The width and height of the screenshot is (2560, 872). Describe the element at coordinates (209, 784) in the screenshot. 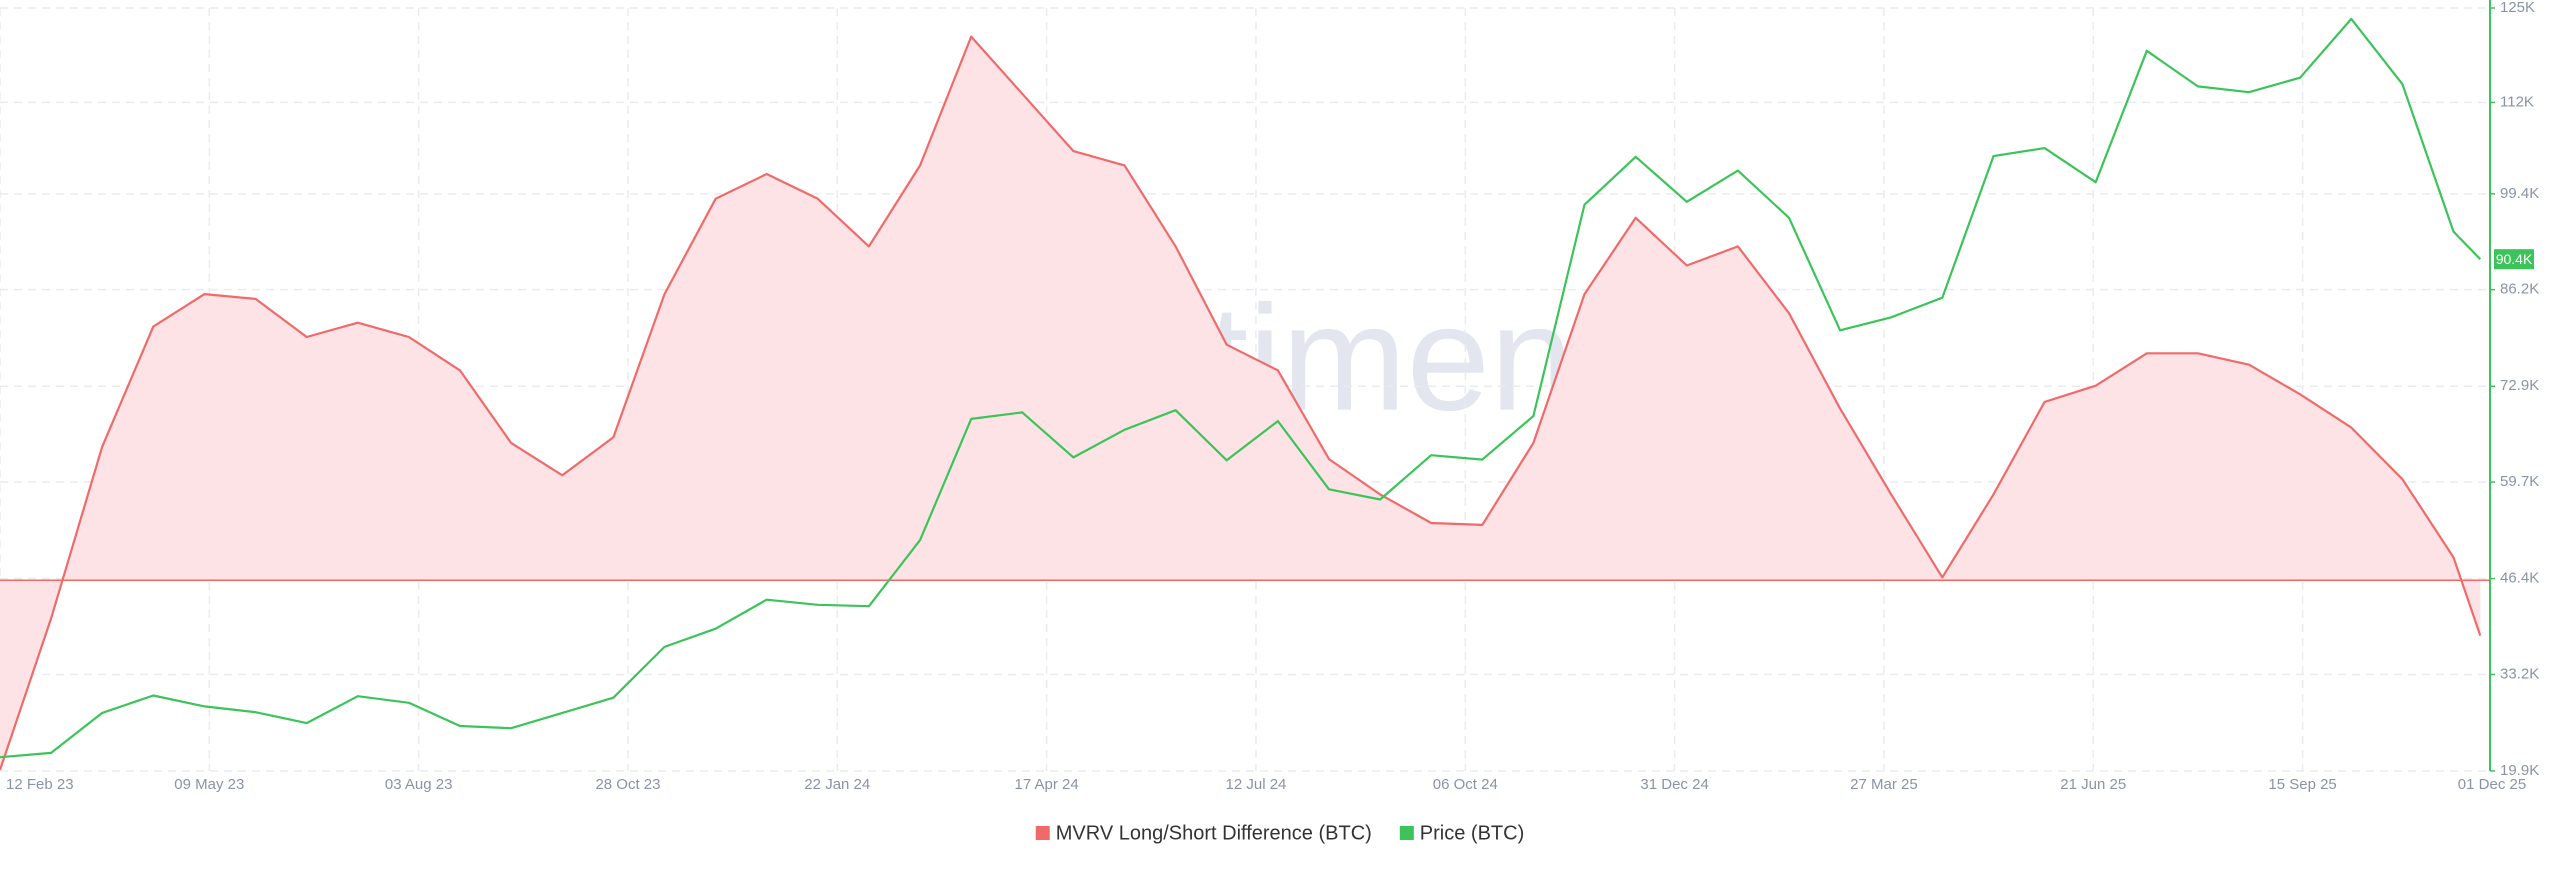

I see `x-tick-label: 09 May 23` at that location.